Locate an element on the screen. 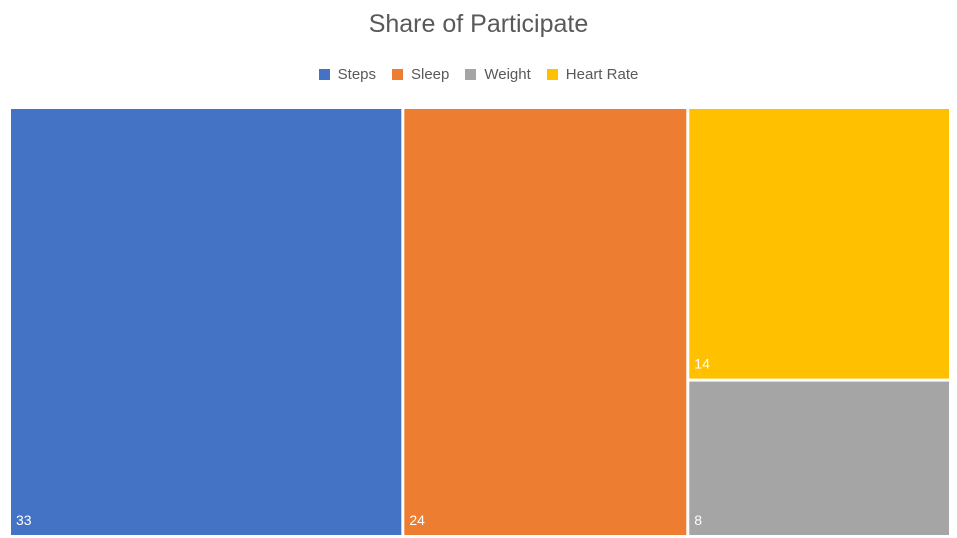 The width and height of the screenshot is (957, 538). legend-item-weight: Weight is located at coordinates (498, 74).